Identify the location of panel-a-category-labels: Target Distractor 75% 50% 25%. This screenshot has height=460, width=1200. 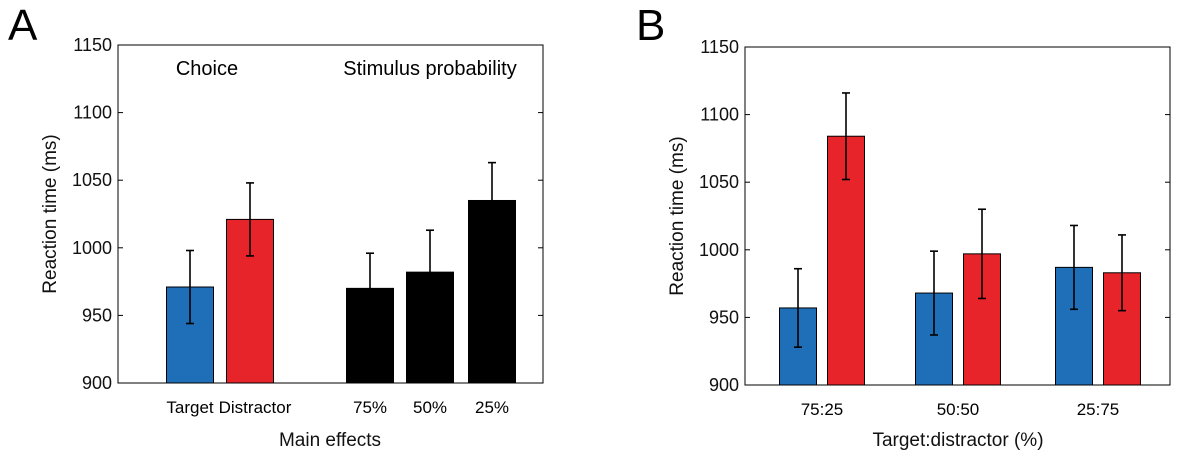
(337, 407).